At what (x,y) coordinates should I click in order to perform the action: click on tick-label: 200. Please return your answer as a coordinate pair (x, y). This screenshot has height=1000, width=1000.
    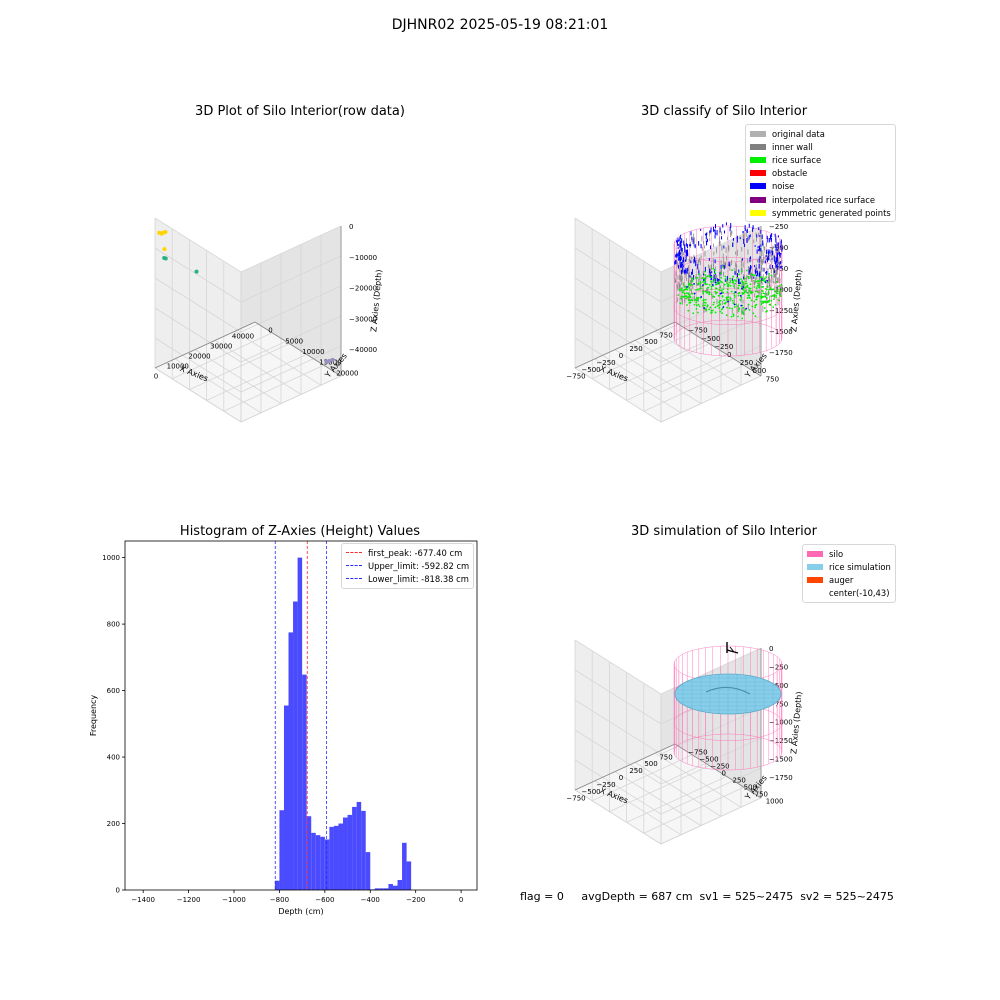
    Looking at the image, I should click on (113, 824).